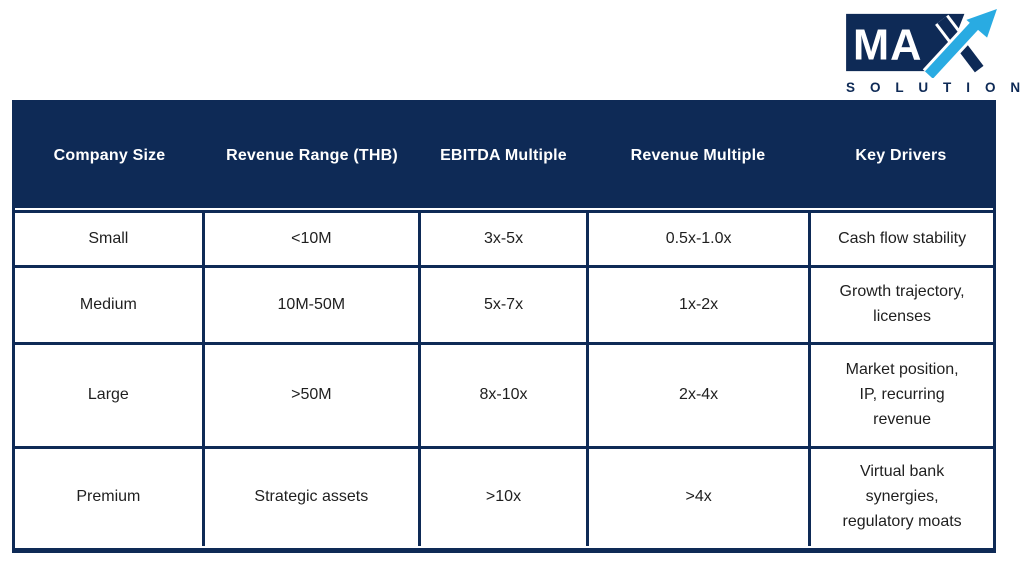 The image size is (1024, 566). What do you see at coordinates (902, 395) in the screenshot?
I see `cell-large-key-drivers: Market position, IP, recurring revenue` at bounding box center [902, 395].